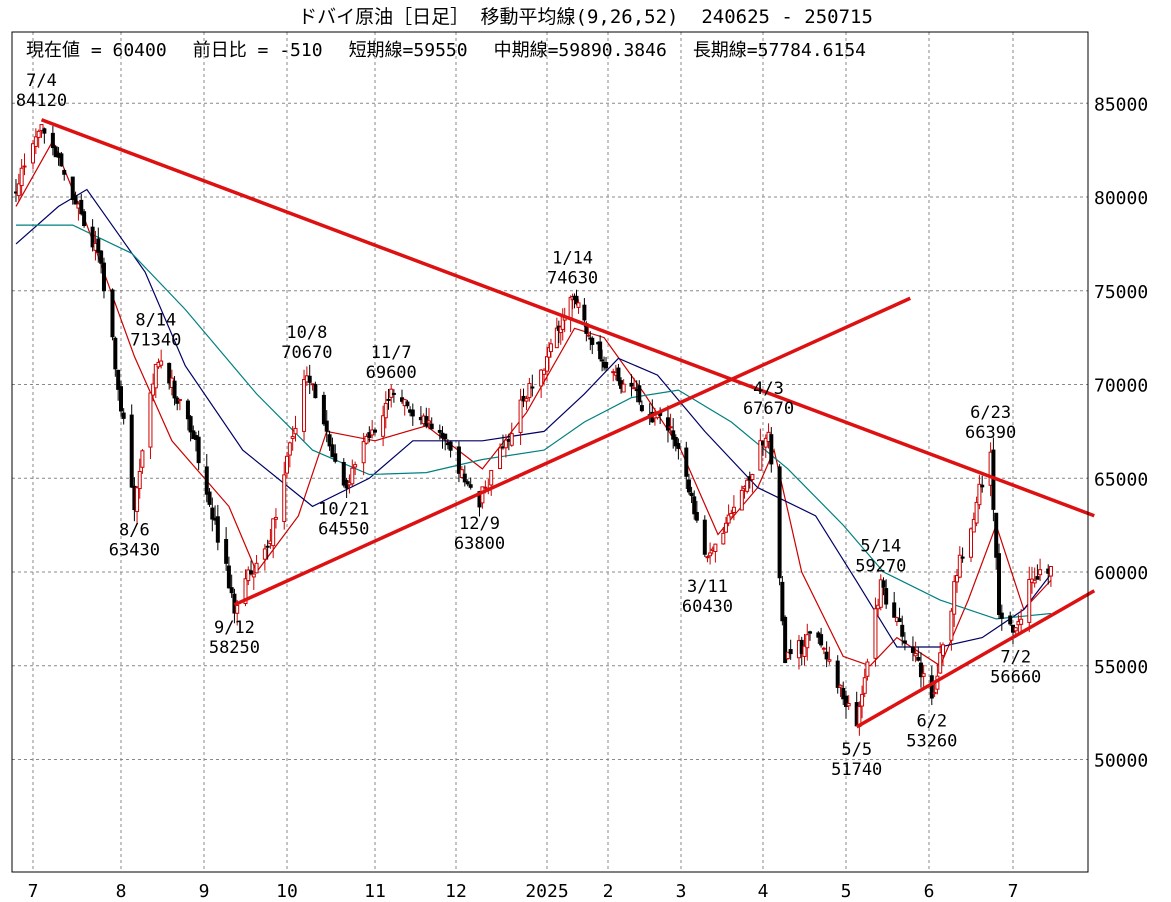 This screenshot has height=902, width=1171. I want to click on annotation-value: 63800, so click(479, 544).